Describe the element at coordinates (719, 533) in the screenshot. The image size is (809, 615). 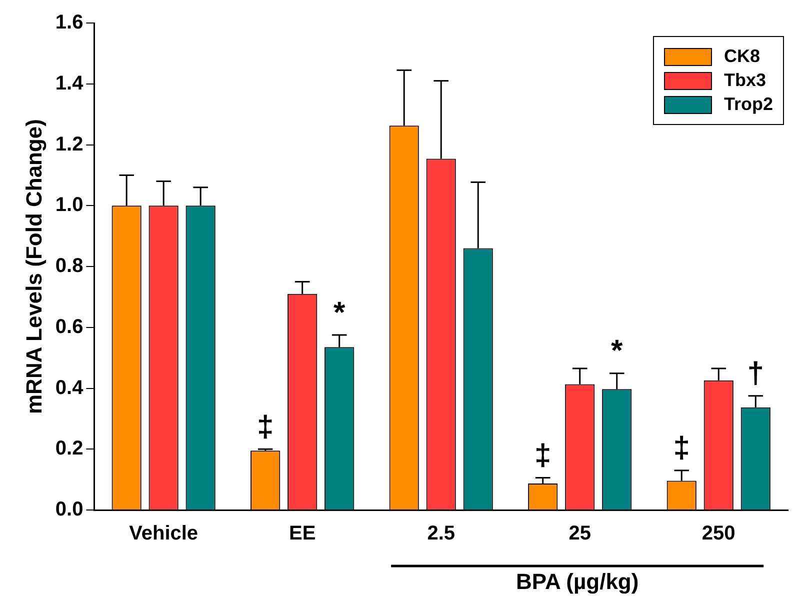
I see `x-tick-label: 250` at that location.